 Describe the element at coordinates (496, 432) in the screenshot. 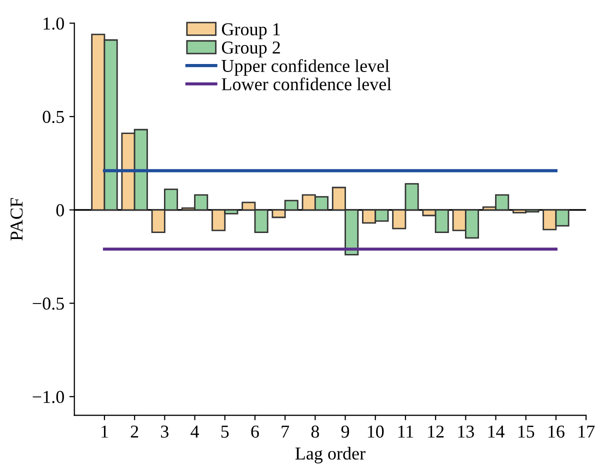

I see `x-tick-label: 14` at that location.